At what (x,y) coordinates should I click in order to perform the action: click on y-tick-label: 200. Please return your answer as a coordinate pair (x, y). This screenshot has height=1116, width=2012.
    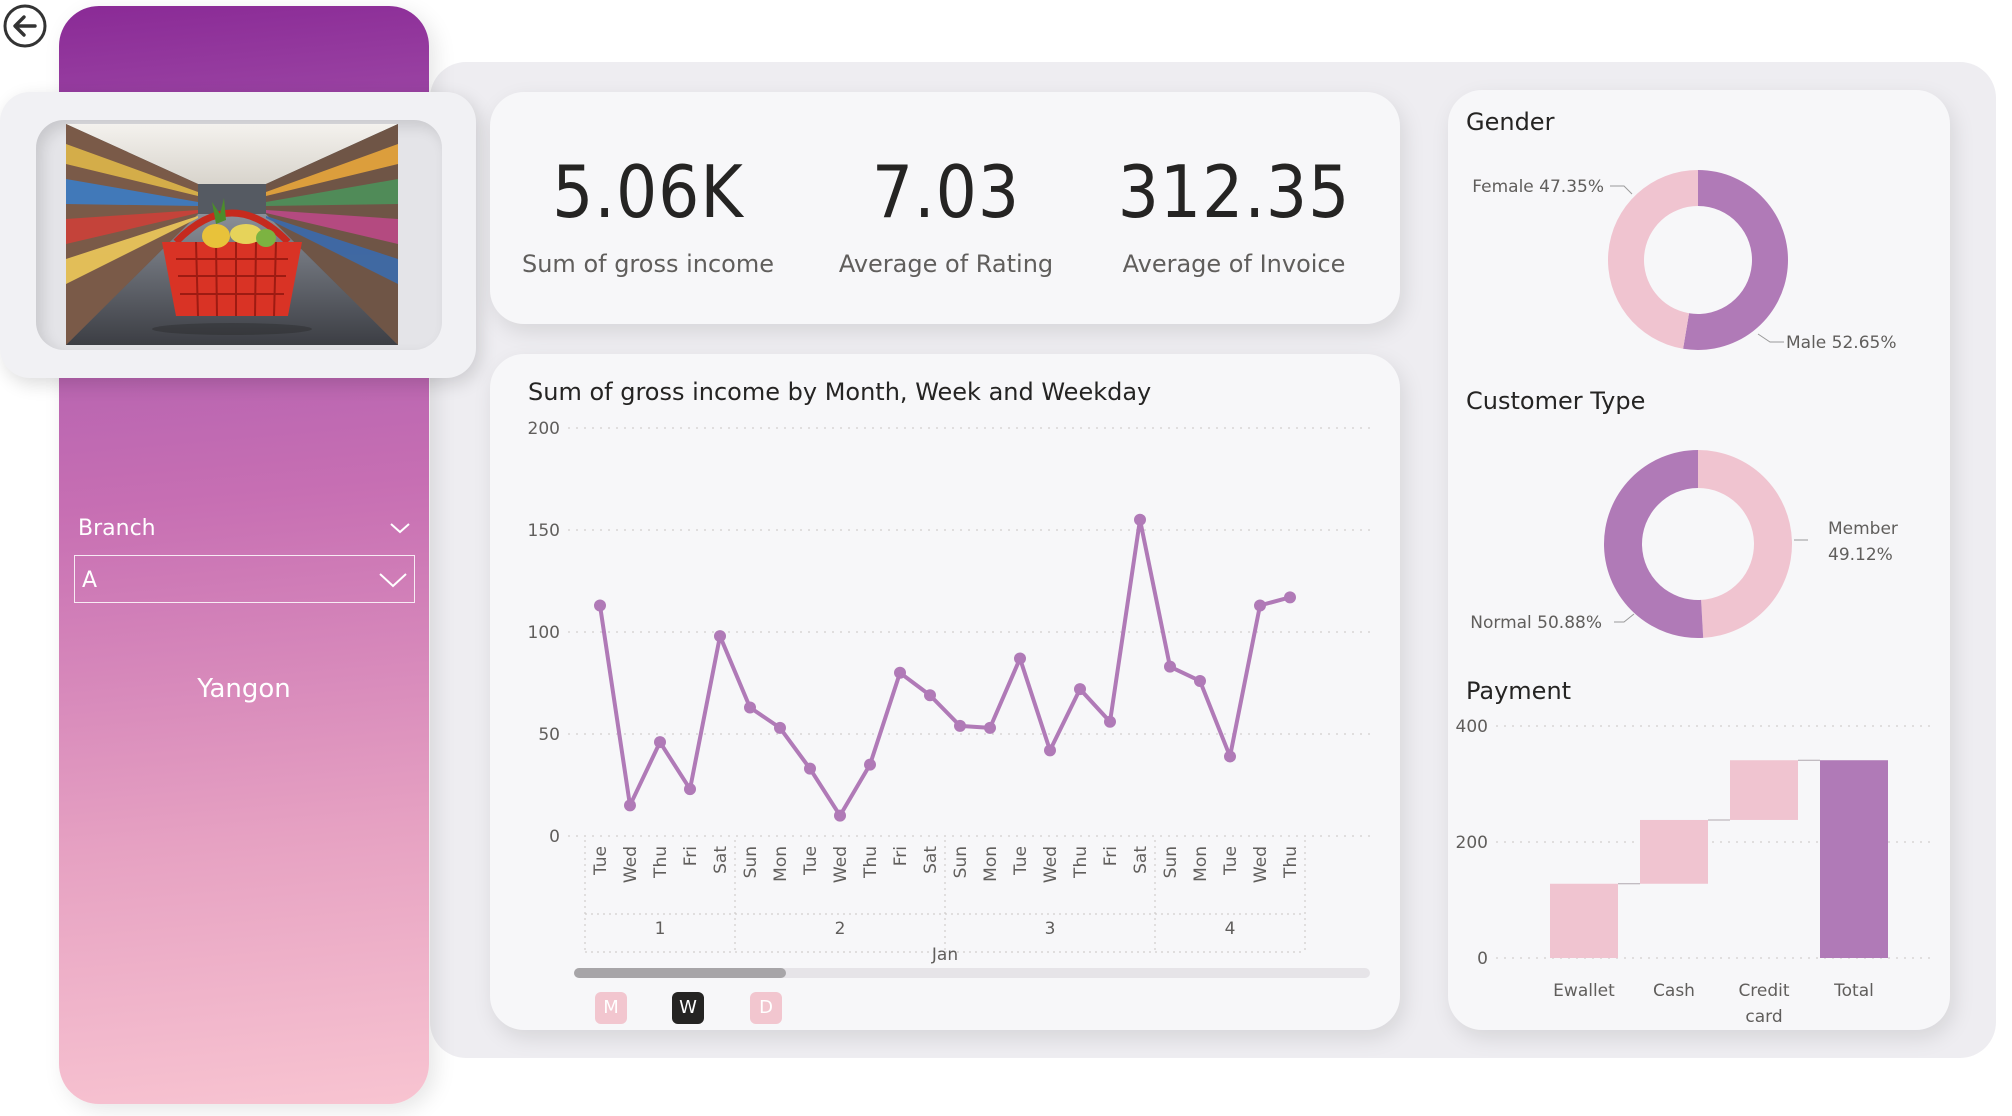
    Looking at the image, I should click on (544, 429).